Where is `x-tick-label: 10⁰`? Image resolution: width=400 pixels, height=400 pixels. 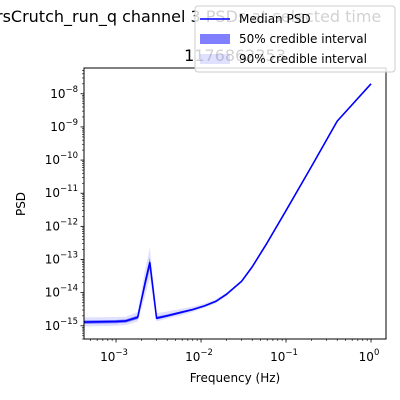
x-tick-label: 10⁰ is located at coordinates (369, 356).